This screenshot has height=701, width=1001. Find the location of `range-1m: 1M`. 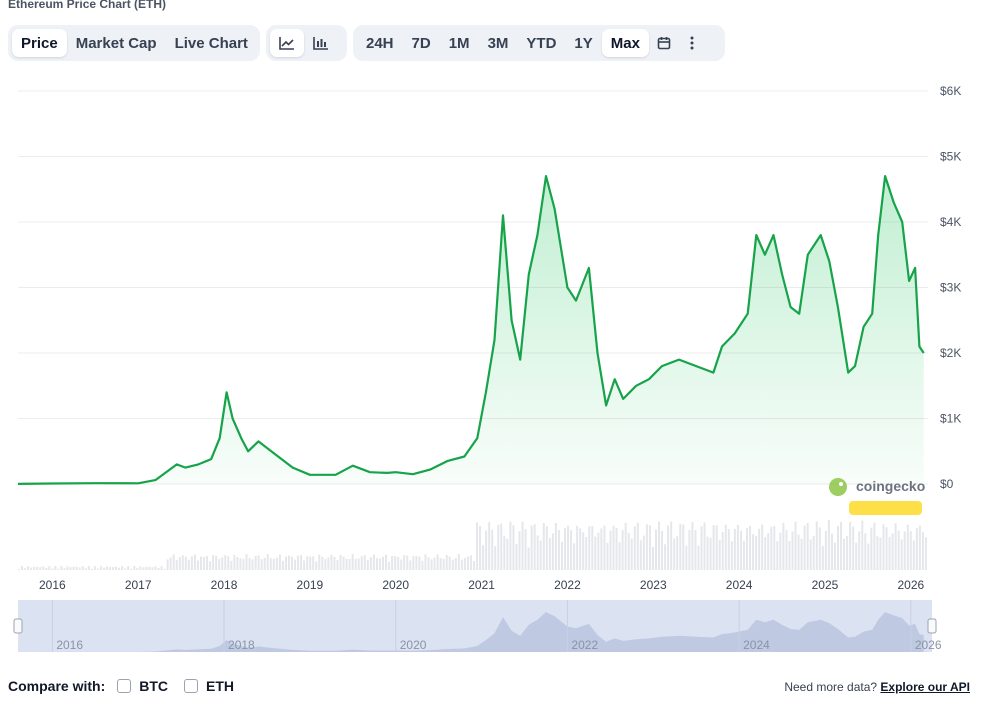

range-1m: 1M is located at coordinates (459, 43).